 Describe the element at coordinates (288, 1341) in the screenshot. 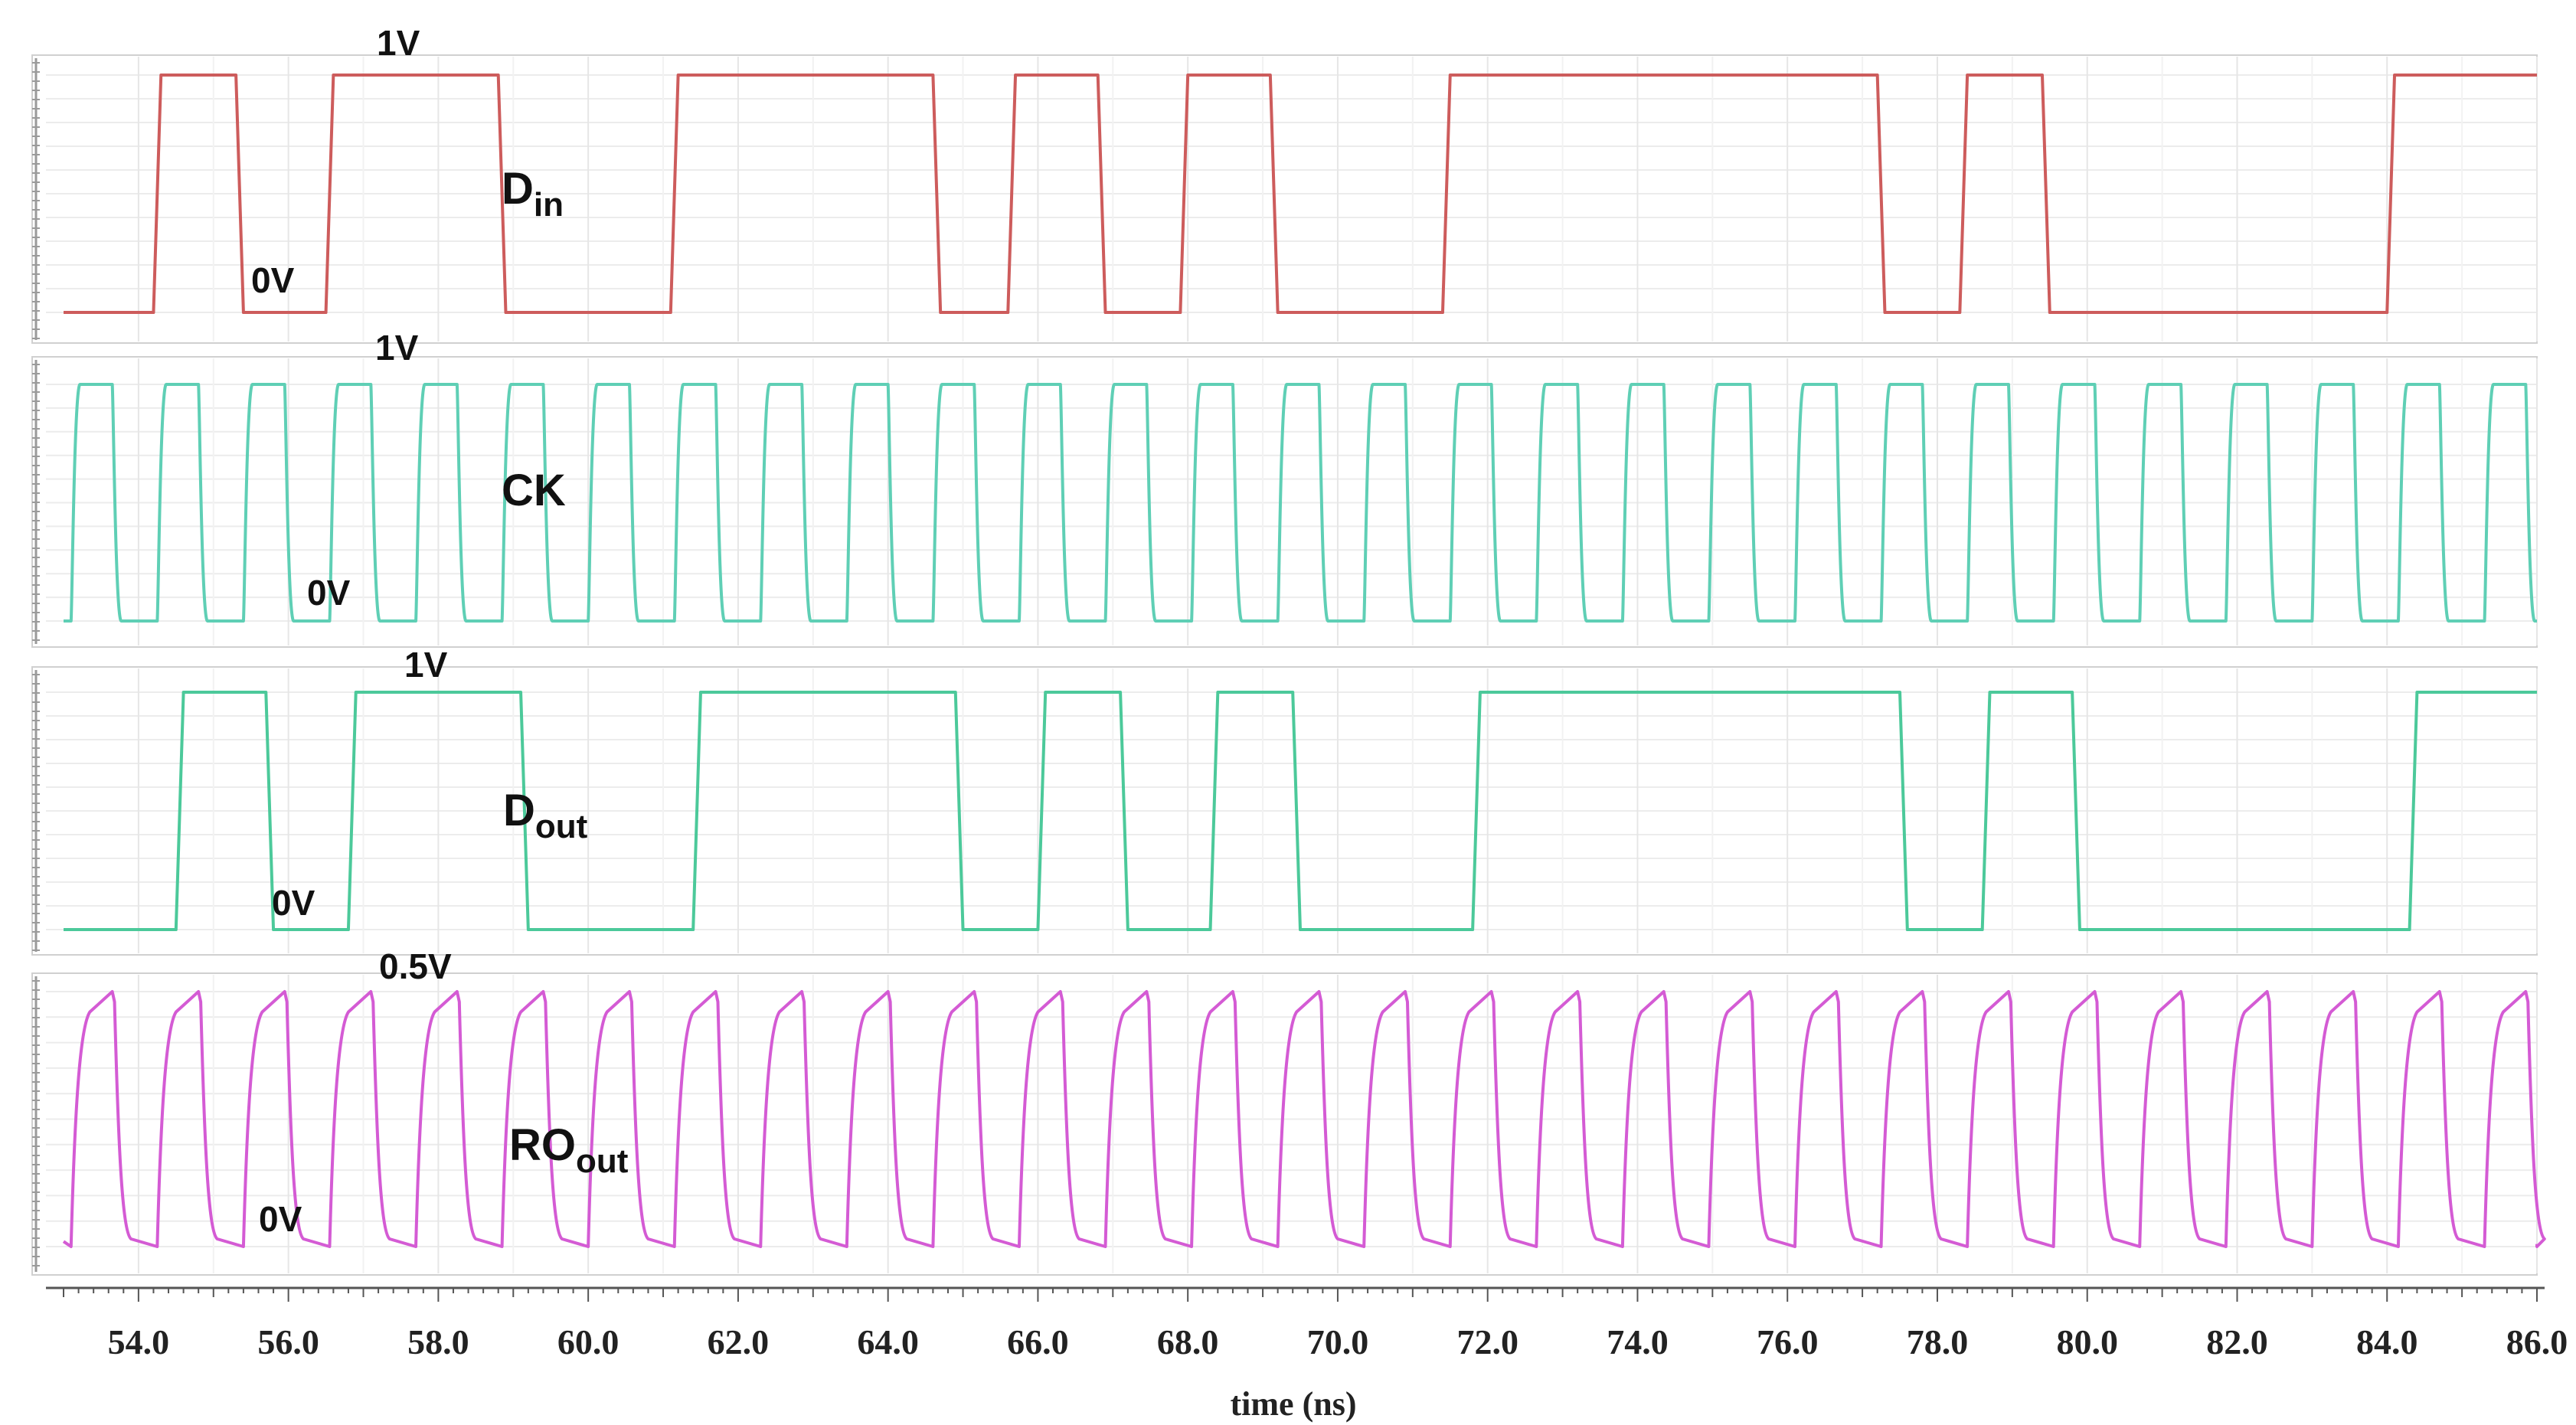

I see `x-tick-label: 56.0` at that location.